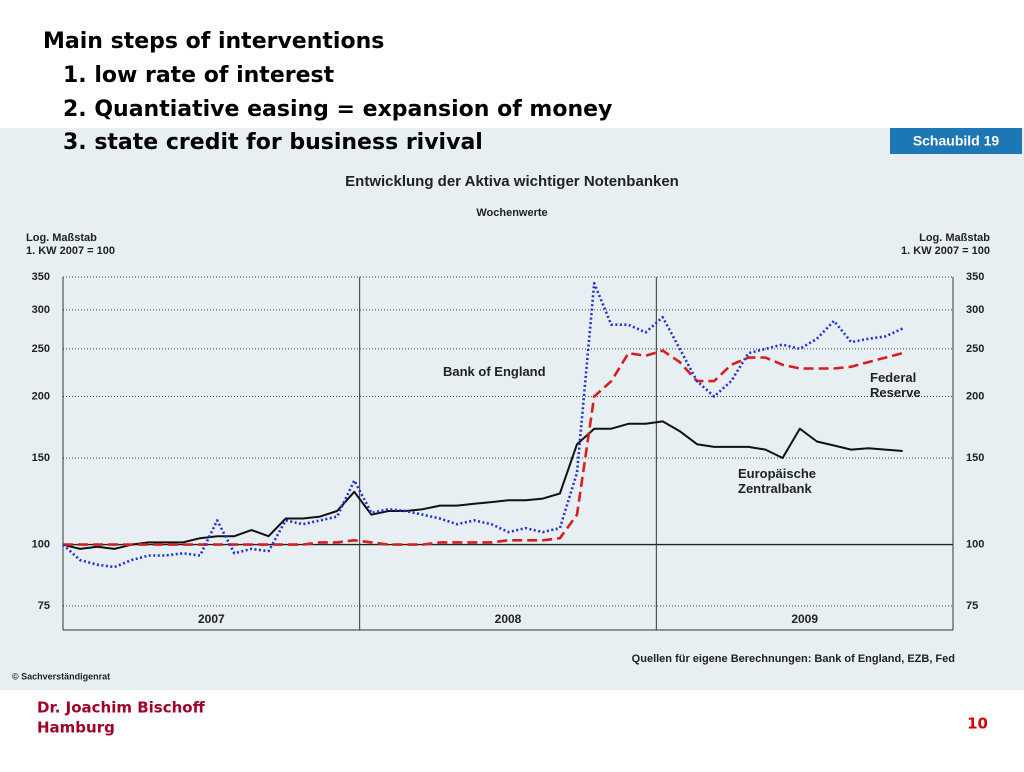 The height and width of the screenshot is (772, 1024). Describe the element at coordinates (70, 251) in the screenshot. I see `y-label: 1. KW 2007 = 100` at that location.